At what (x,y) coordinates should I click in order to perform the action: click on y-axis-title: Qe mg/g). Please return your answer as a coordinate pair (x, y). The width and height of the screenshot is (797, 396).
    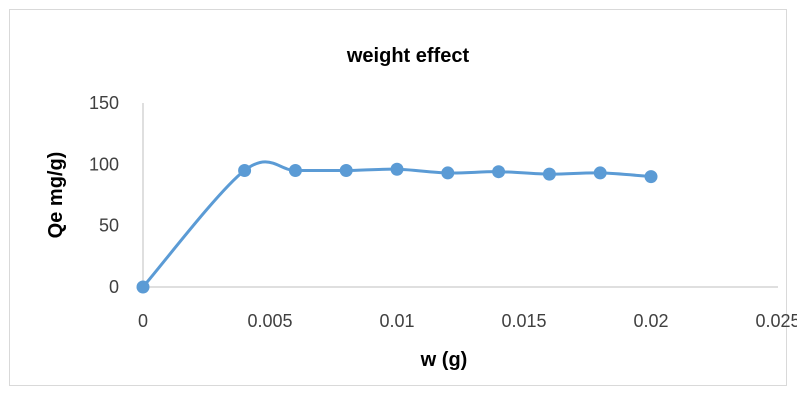
    Looking at the image, I should click on (56, 195).